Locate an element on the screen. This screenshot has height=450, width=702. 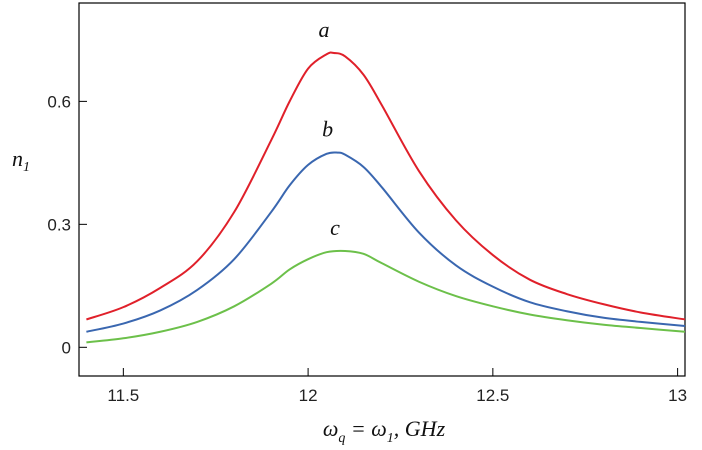
curve-labels: a b c is located at coordinates (329, 128).